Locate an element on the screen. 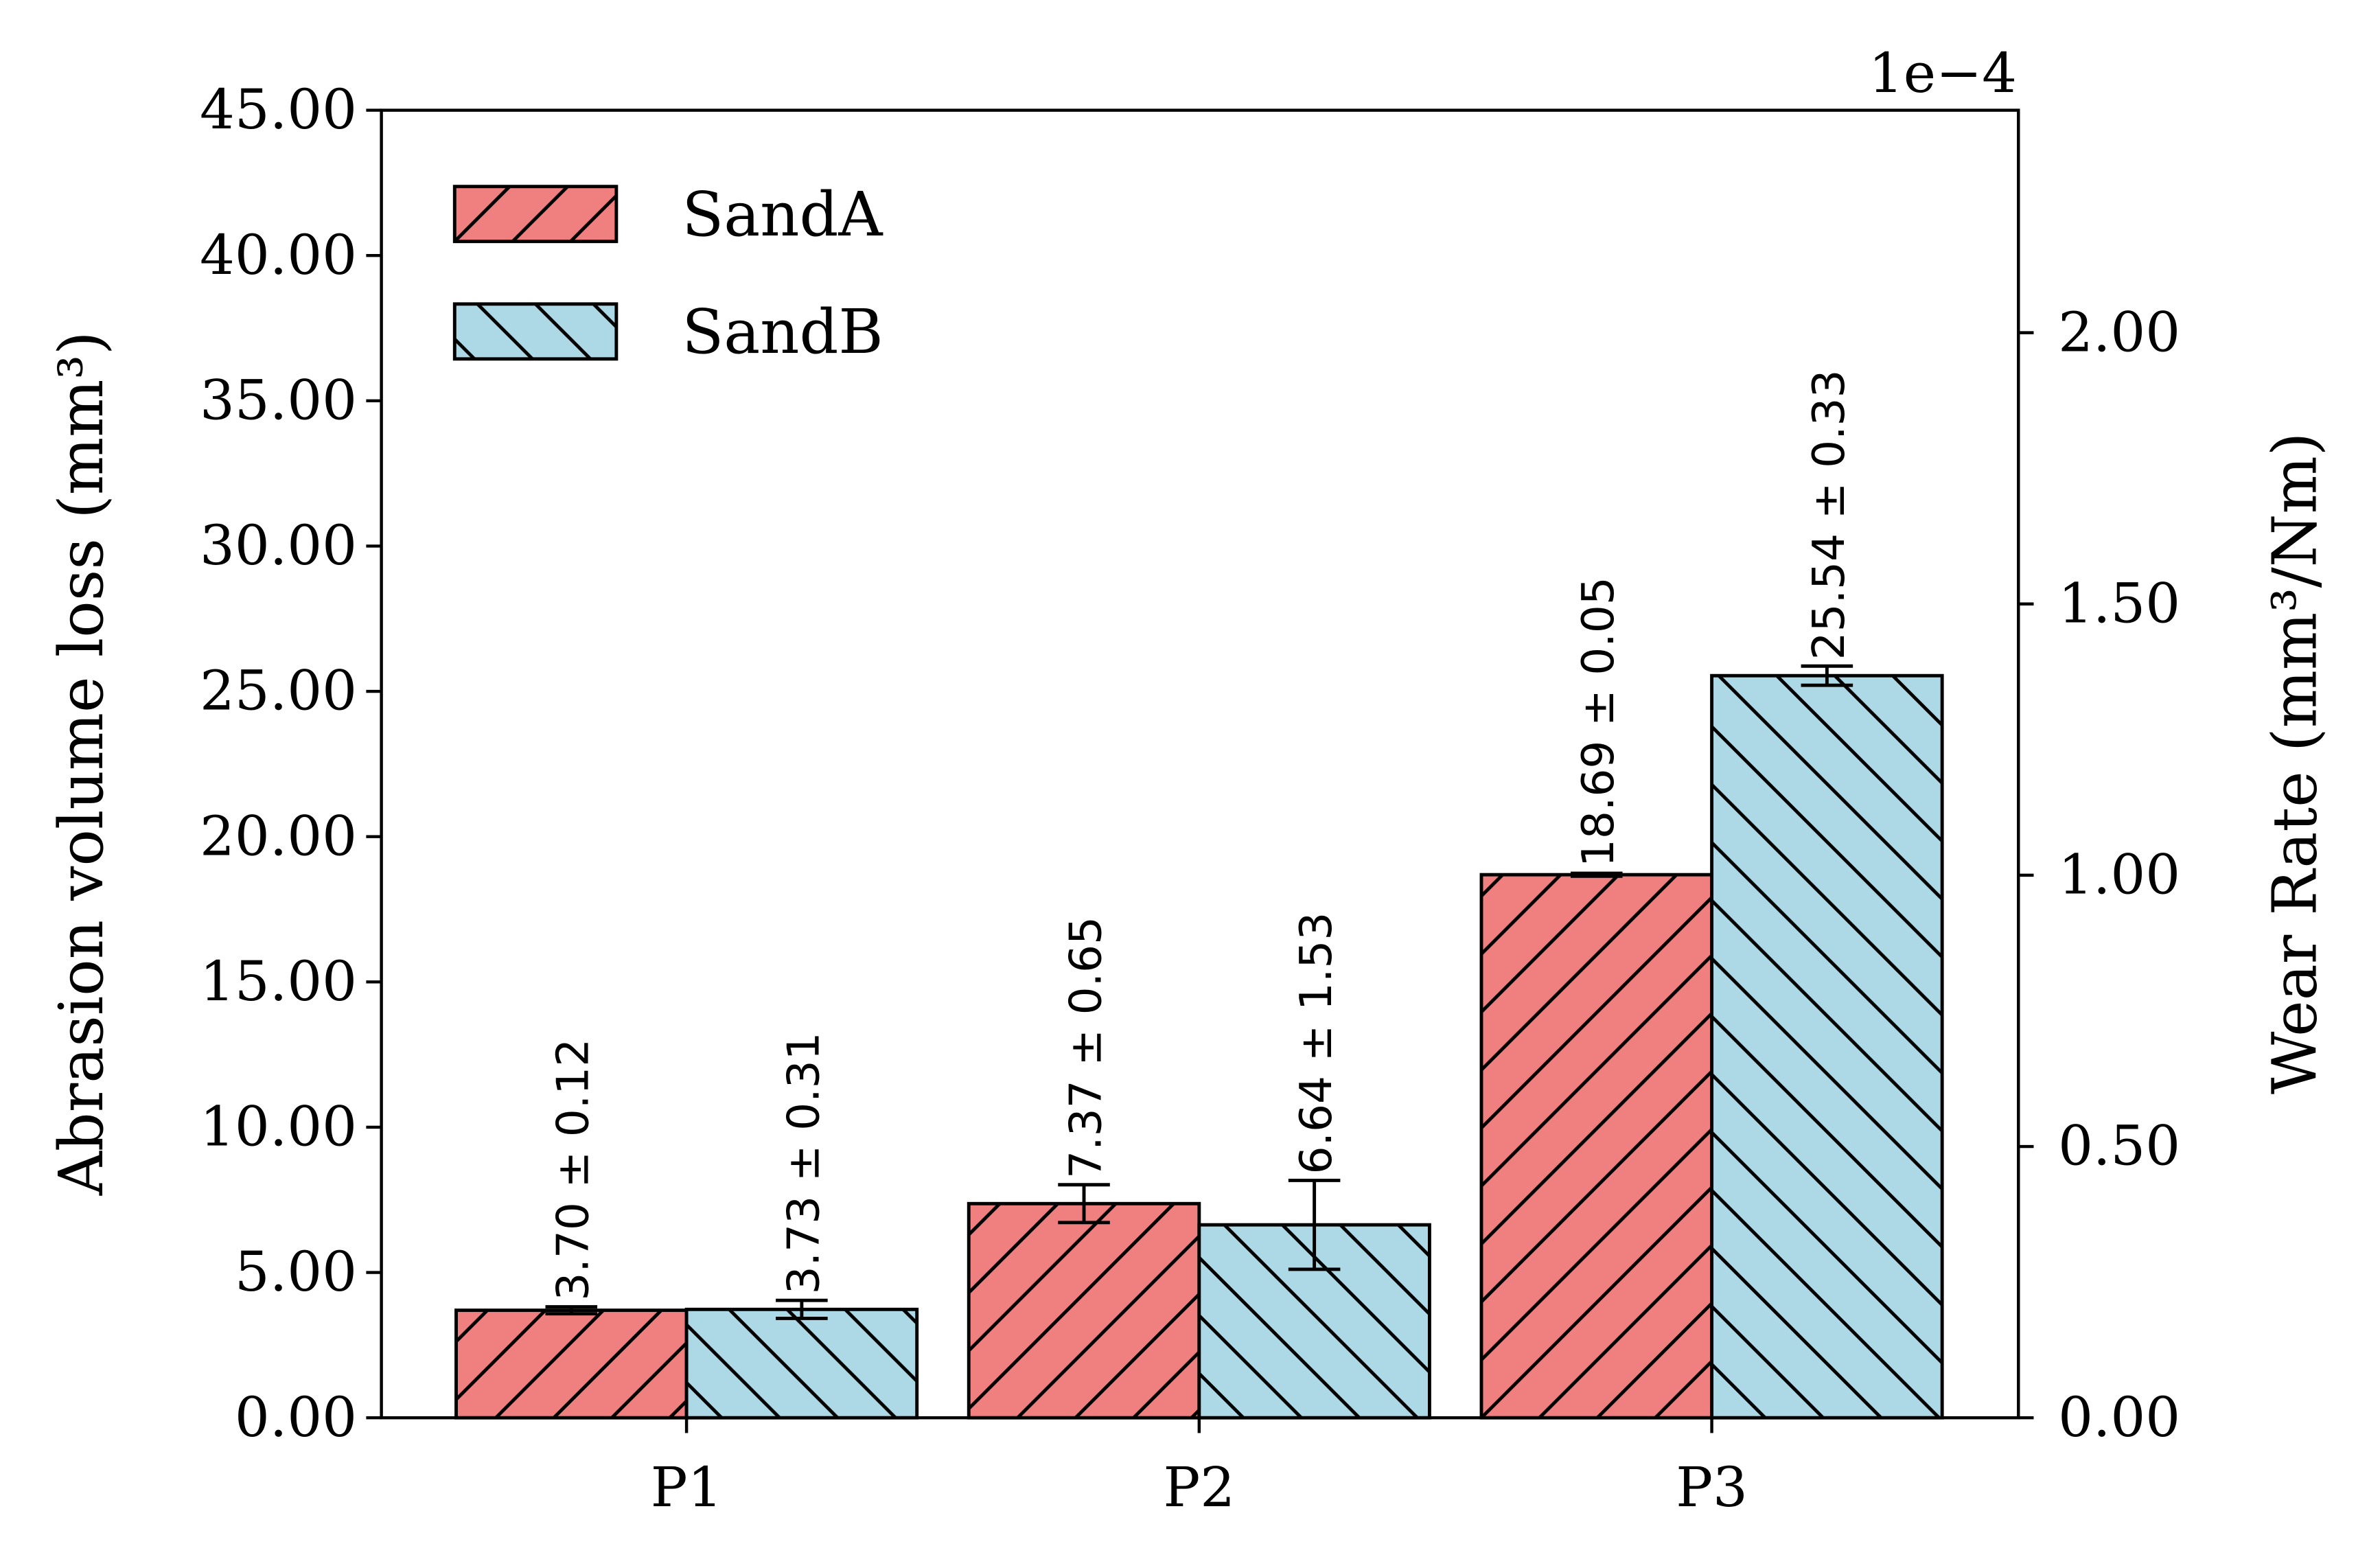  y2-tick-label: 1.00 is located at coordinates (2119, 875).